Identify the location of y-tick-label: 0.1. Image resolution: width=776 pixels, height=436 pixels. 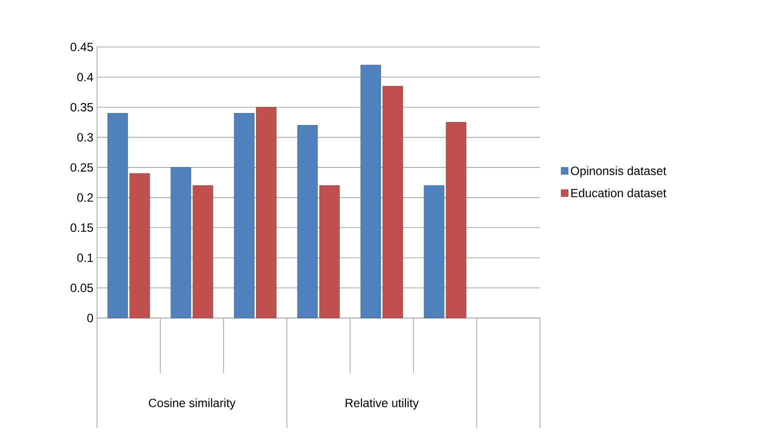
(85, 258).